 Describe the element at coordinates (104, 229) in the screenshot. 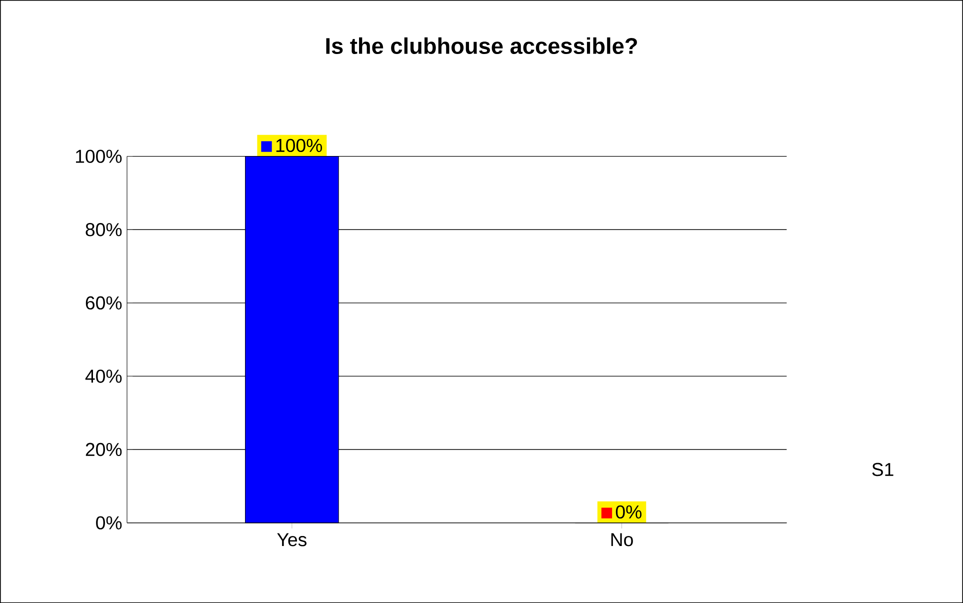

I see `y-tick-label: 80%` at that location.